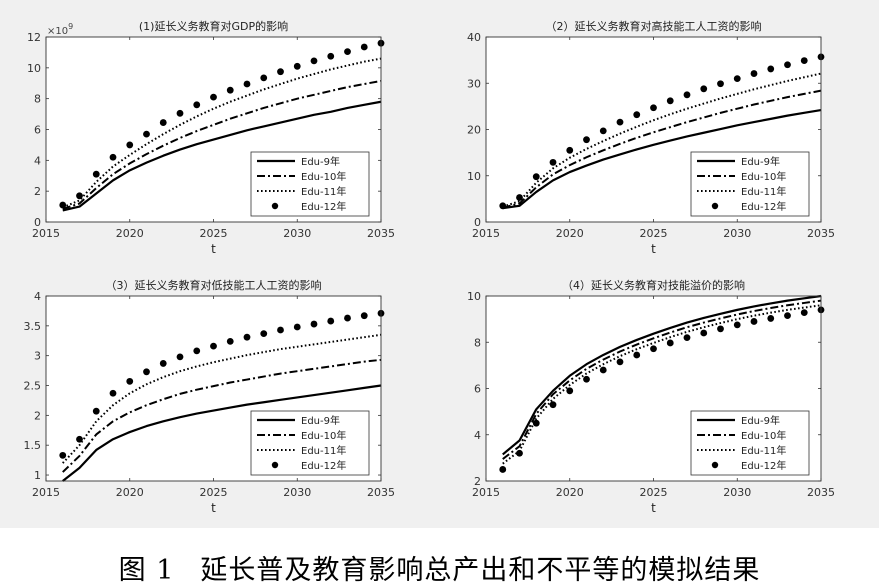 This screenshot has height=588, width=879. Describe the element at coordinates (37, 475) in the screenshot. I see `y-tick-label: 1` at that location.